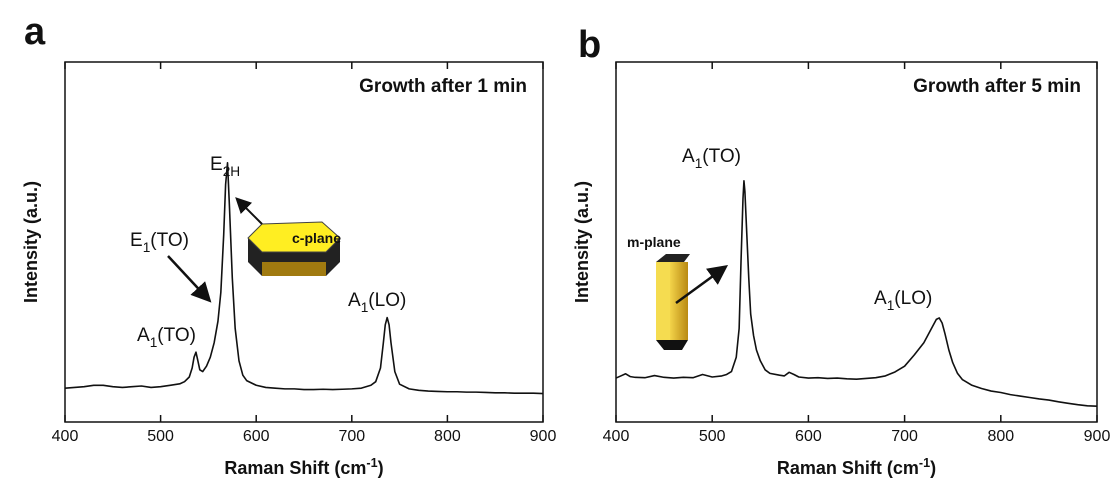 Image resolution: width=1115 pixels, height=481 pixels. I want to click on illustration-label-text: m-plane, so click(654, 242).